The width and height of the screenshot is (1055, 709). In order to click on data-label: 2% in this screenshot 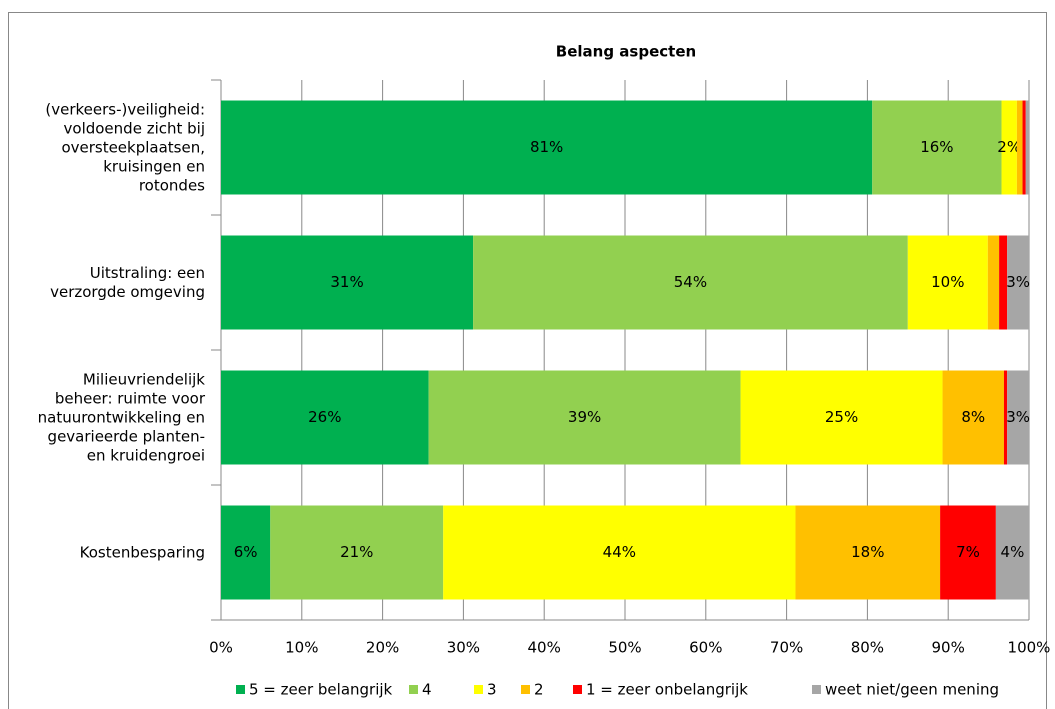, I will do `click(1009, 147)`.